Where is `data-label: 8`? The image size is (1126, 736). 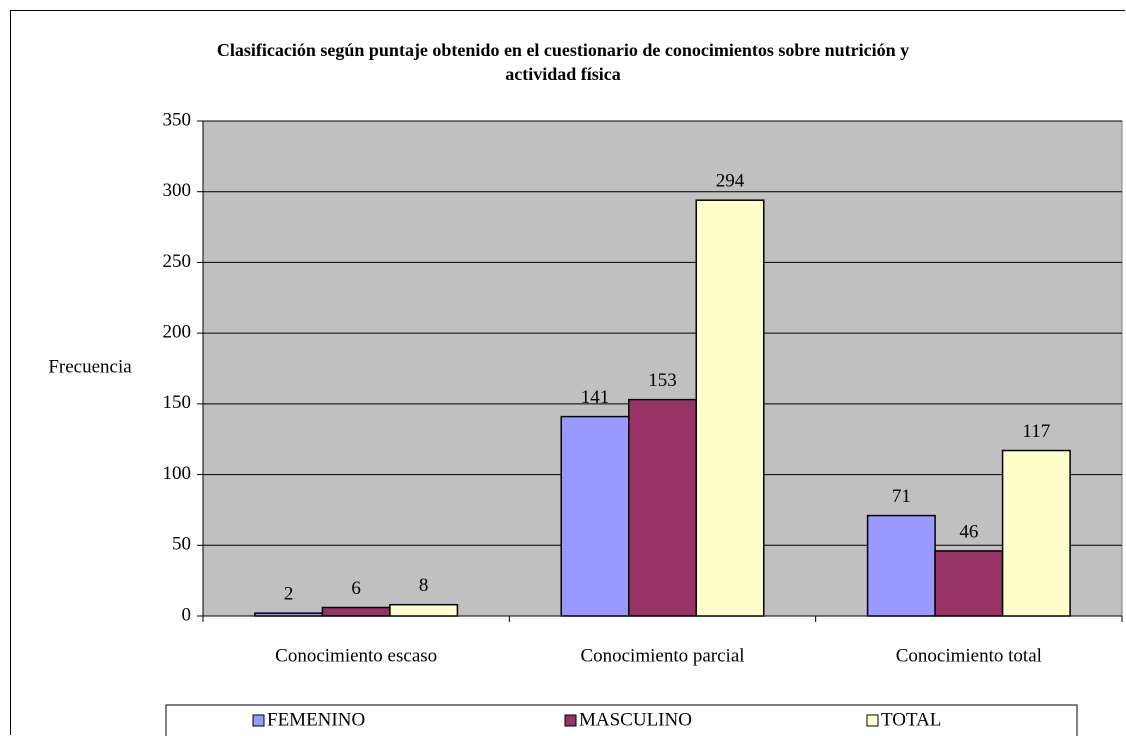 data-label: 8 is located at coordinates (424, 585).